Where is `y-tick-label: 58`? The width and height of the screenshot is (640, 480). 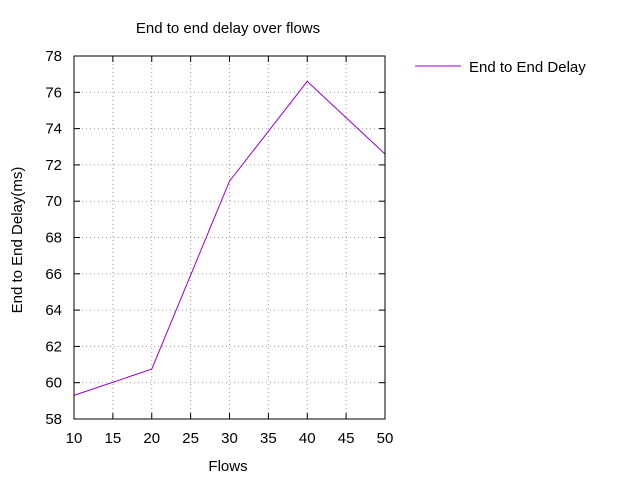 y-tick-label: 58 is located at coordinates (53, 419).